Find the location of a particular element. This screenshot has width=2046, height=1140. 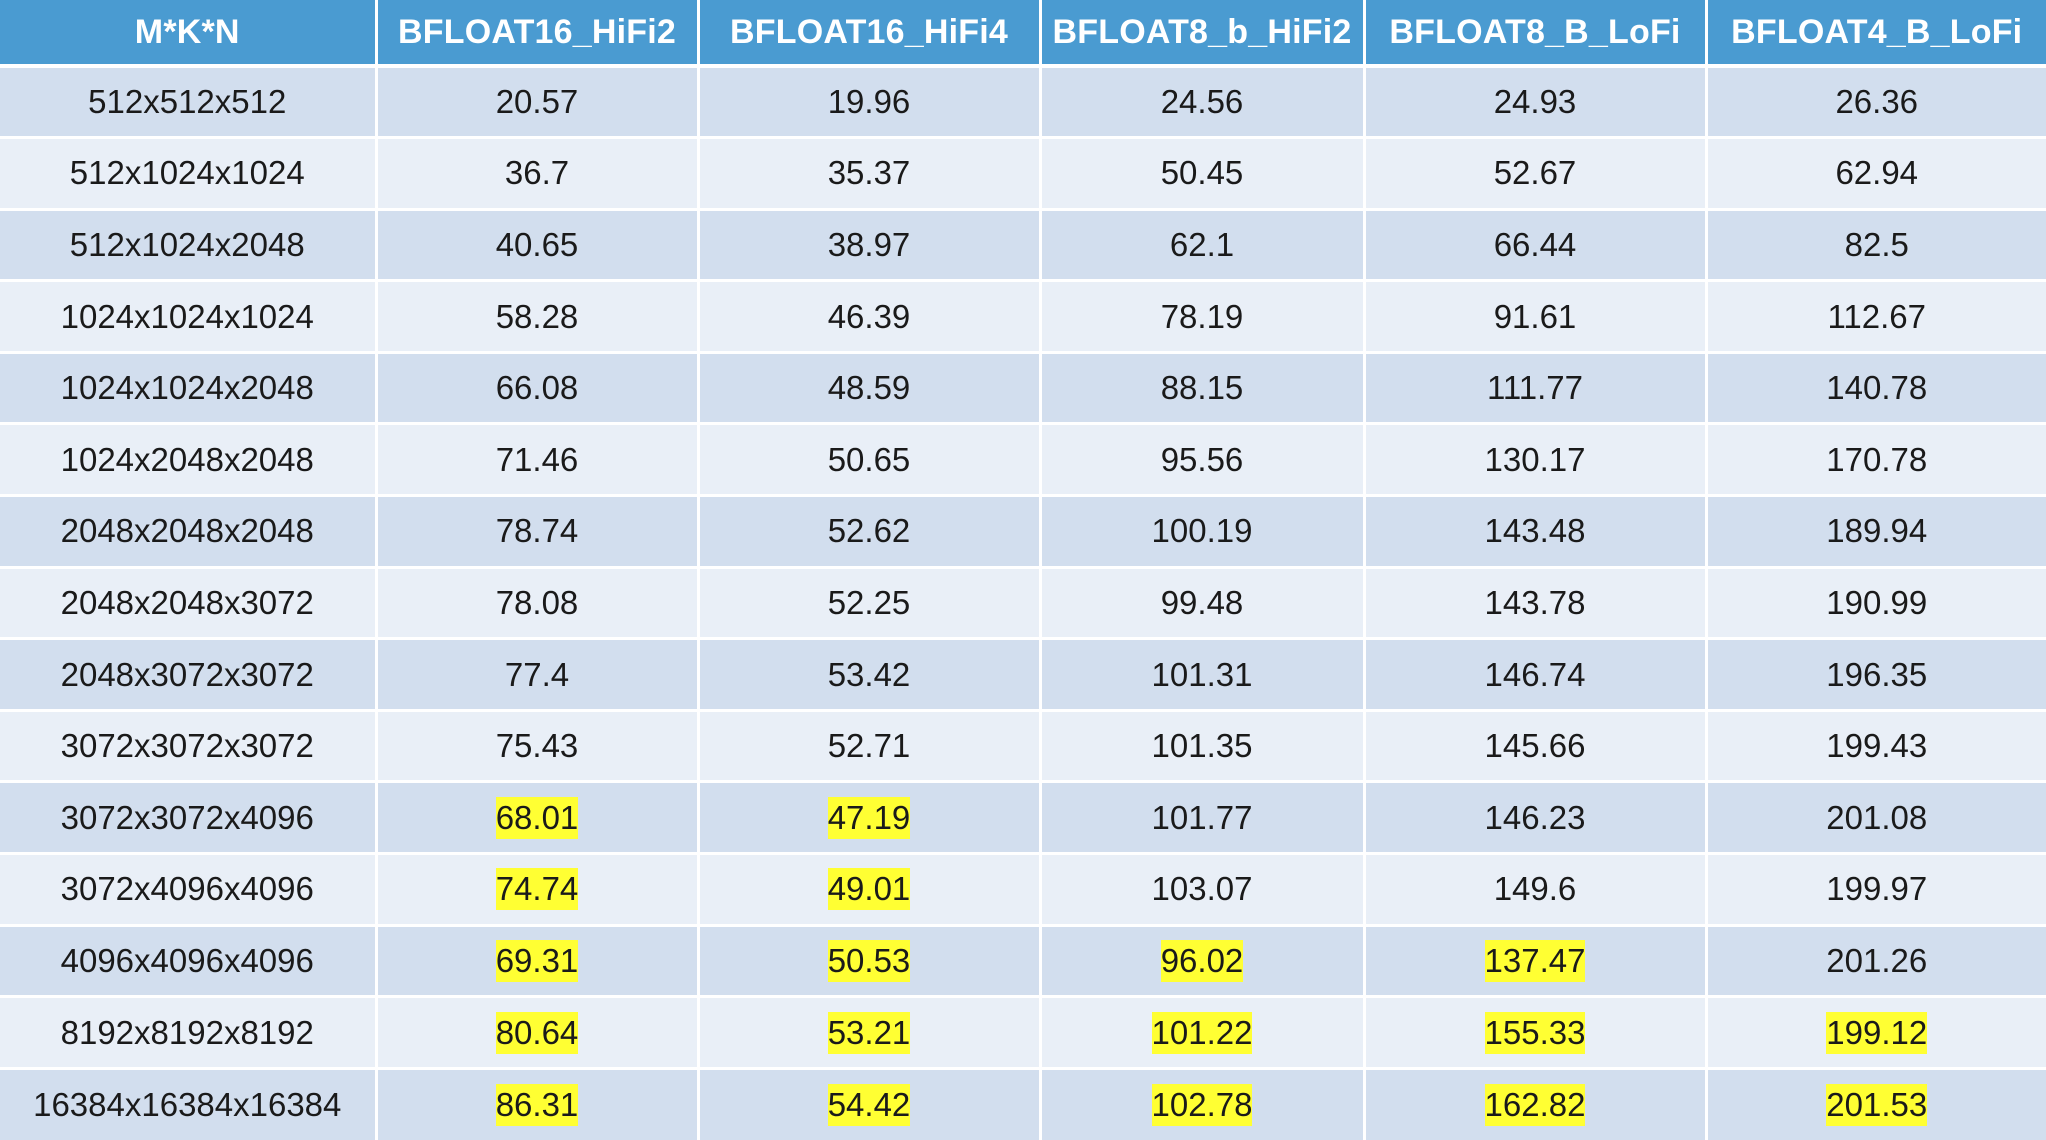

cell-value: 196.35 is located at coordinates (1877, 674).